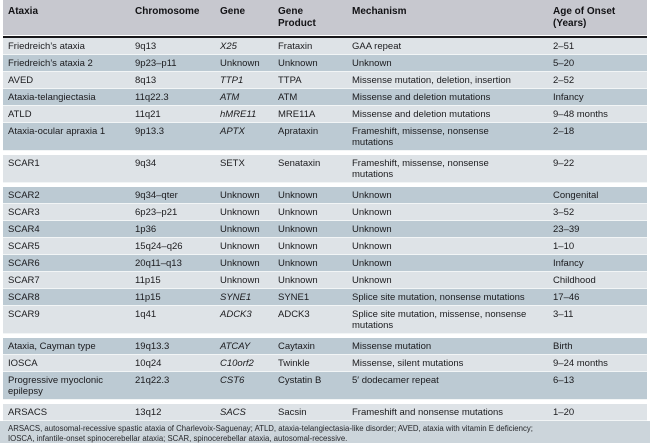  Describe the element at coordinates (146, 314) in the screenshot. I see `cell-chromosome: 1q41` at that location.